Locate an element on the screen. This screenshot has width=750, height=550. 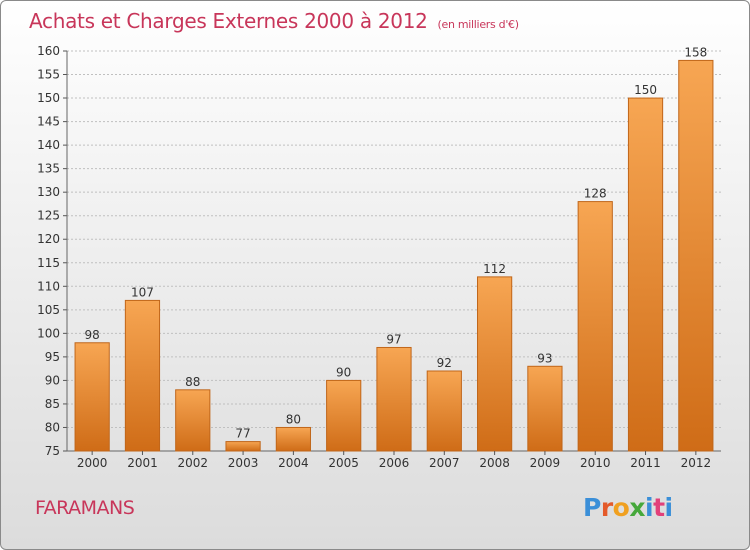
bar-2005 is located at coordinates (344, 415).